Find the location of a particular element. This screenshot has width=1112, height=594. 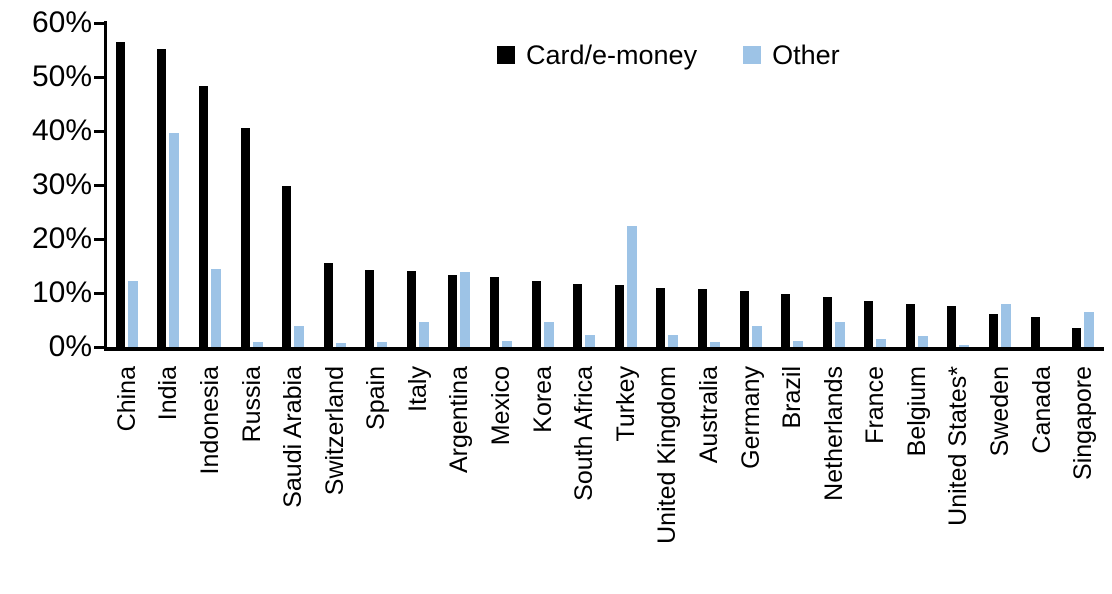

x-axis-label: Australia is located at coordinates (708, 415).